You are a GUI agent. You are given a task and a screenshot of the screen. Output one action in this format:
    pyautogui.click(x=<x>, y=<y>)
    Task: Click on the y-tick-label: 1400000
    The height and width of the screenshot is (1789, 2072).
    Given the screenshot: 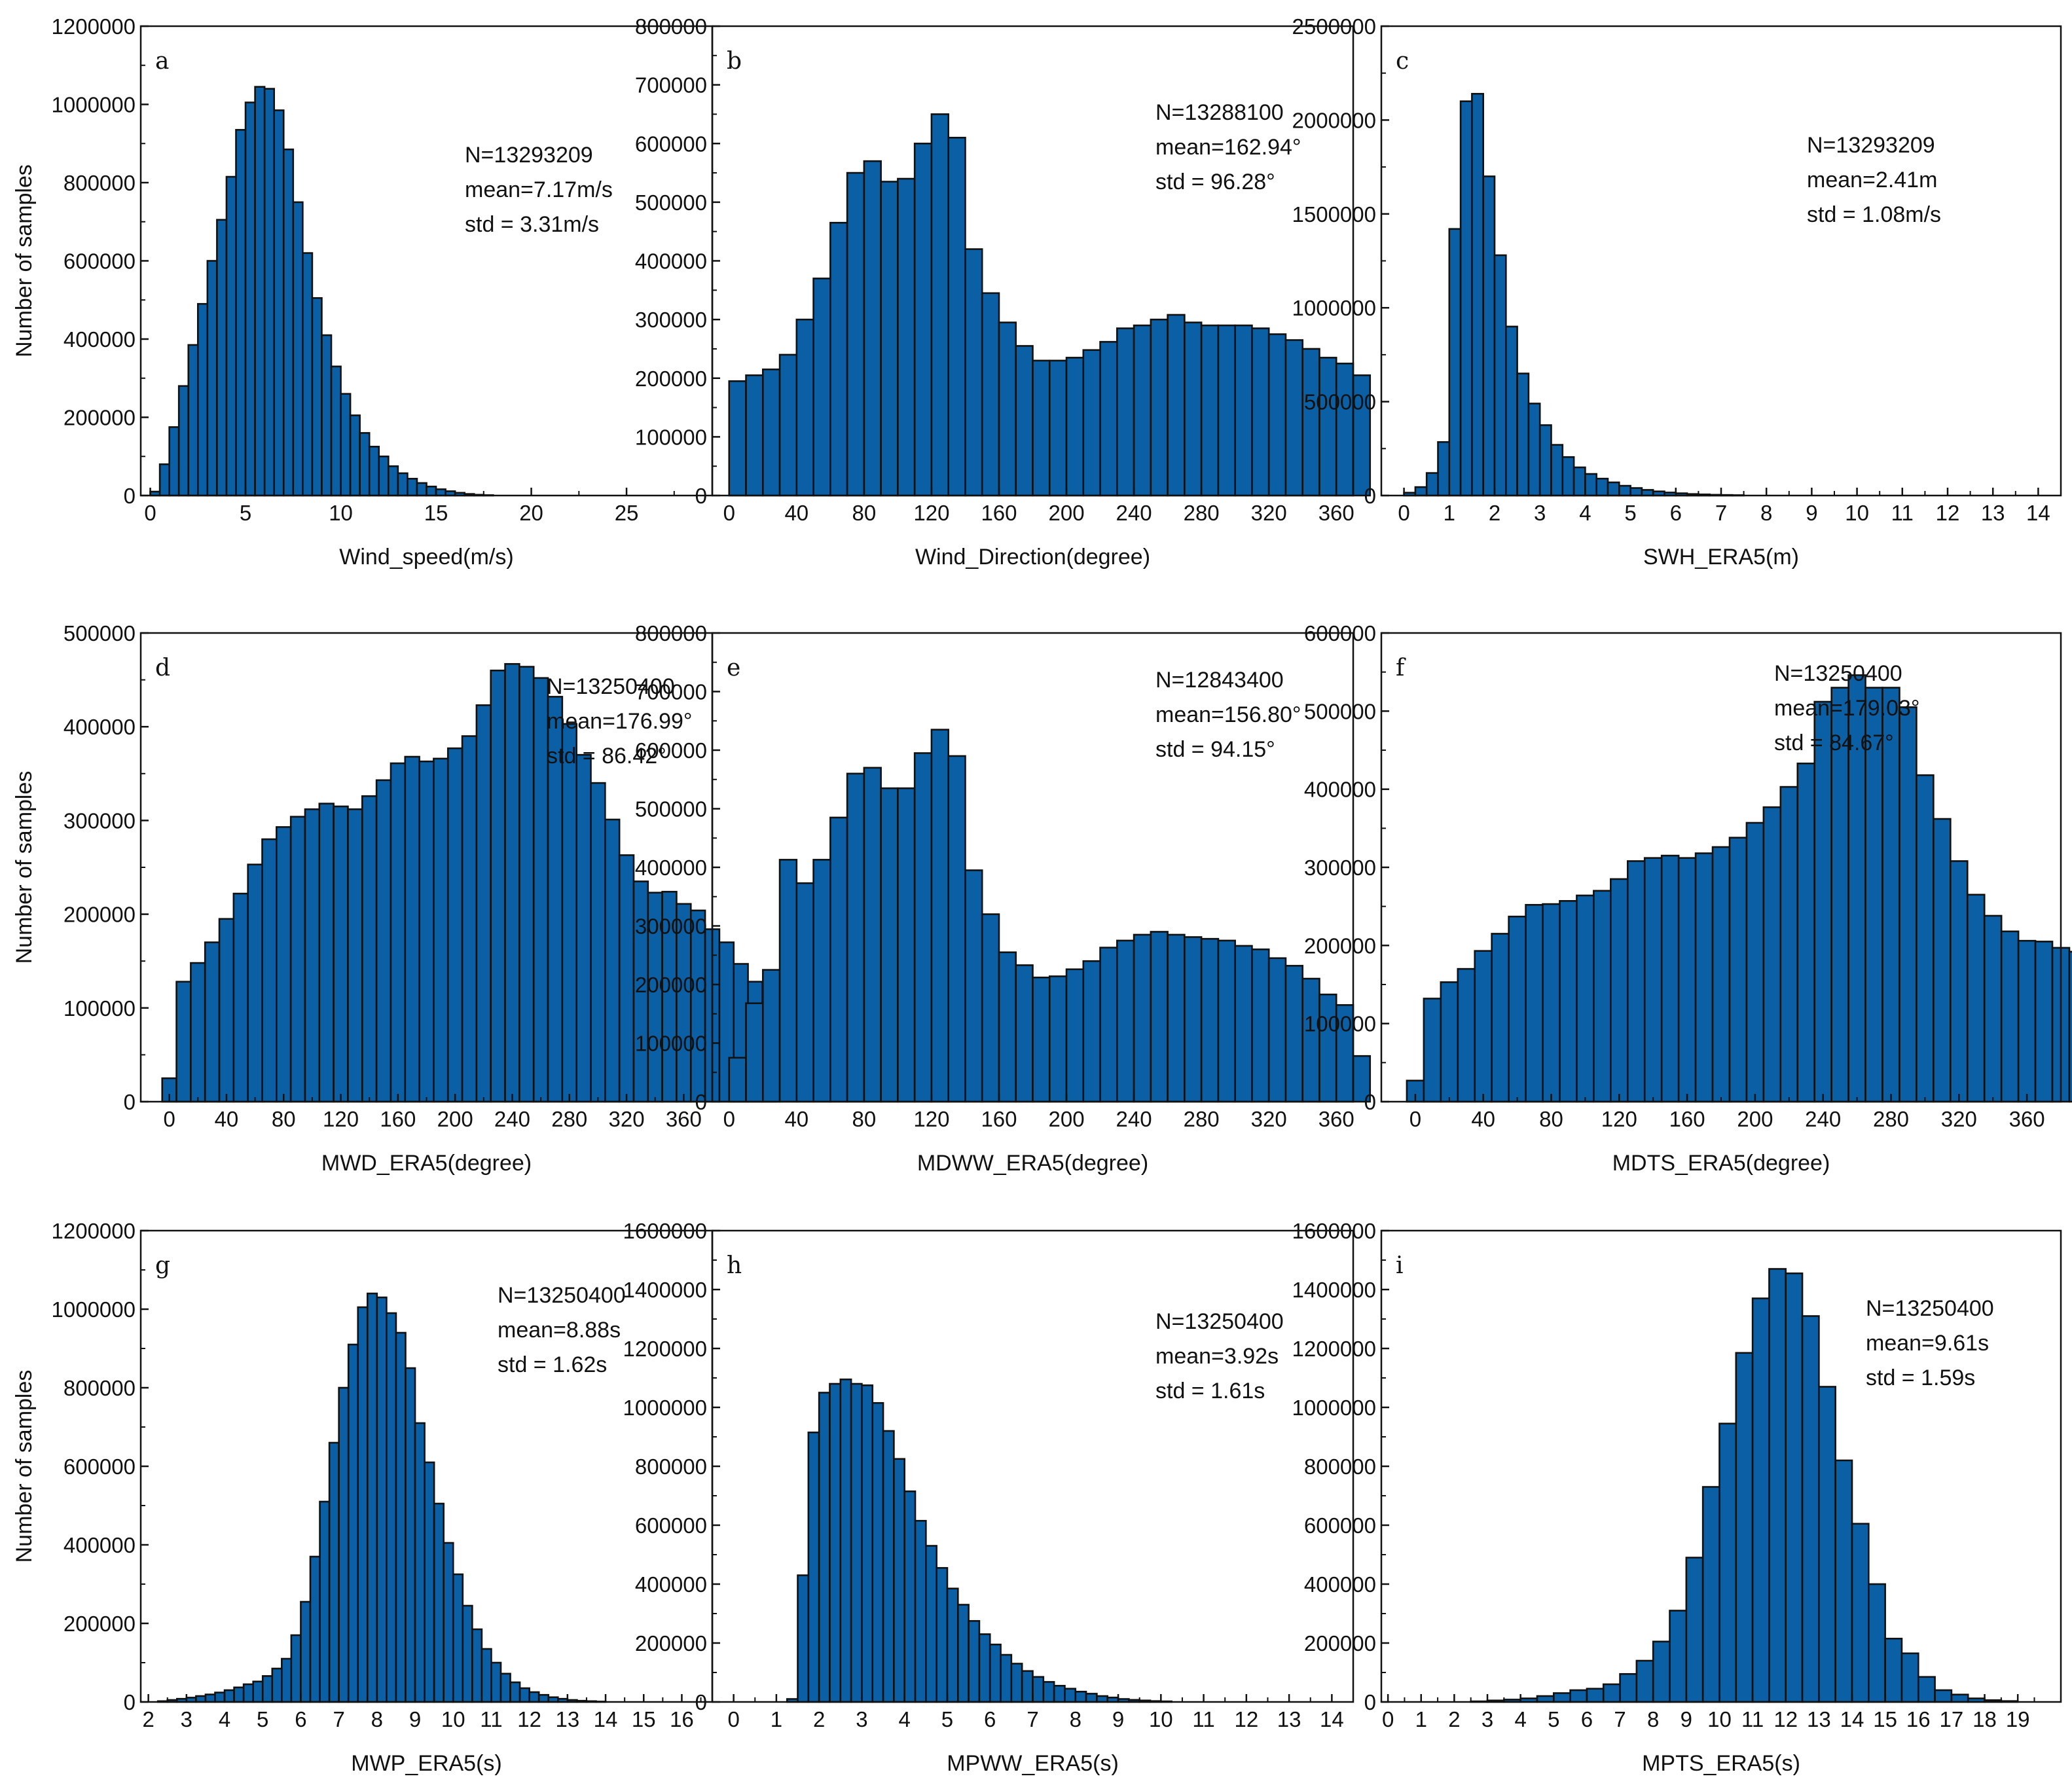 What is the action you would take?
    pyautogui.click(x=665, y=1290)
    